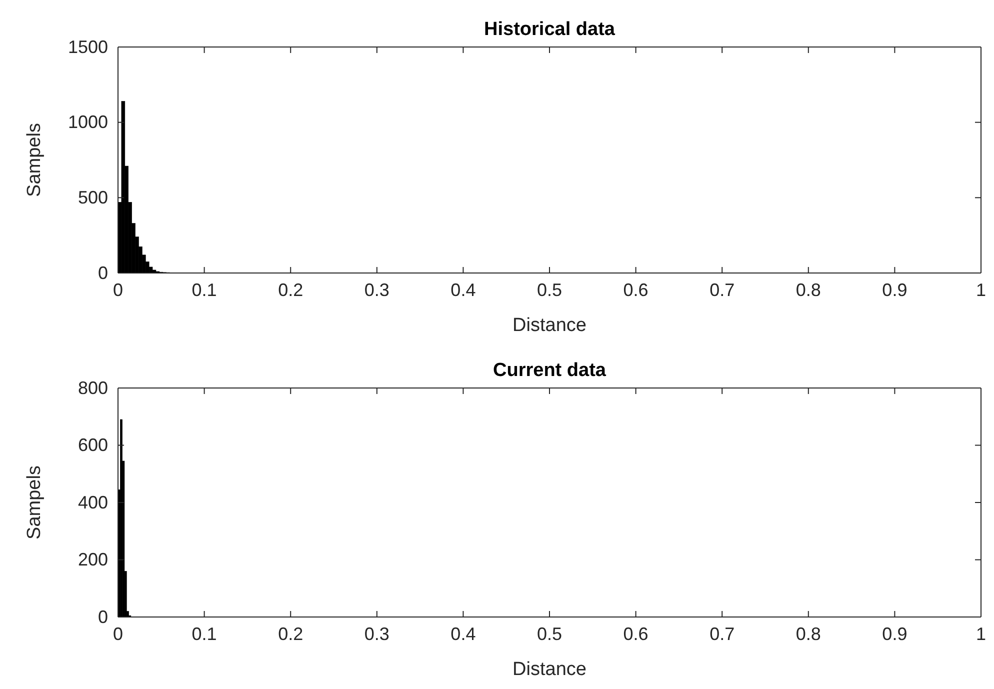 This screenshot has width=994, height=689. Describe the element at coordinates (93, 388) in the screenshot. I see `y-tick-label: 800` at that location.